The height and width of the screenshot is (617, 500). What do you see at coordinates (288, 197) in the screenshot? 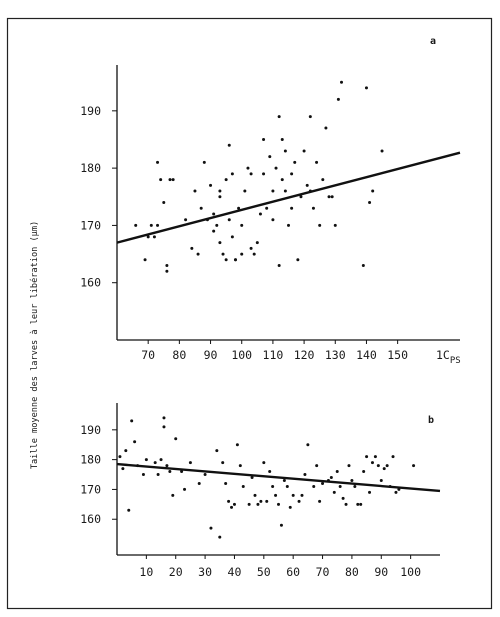
I see `panel-a-trend-line` at bounding box center [288, 197].